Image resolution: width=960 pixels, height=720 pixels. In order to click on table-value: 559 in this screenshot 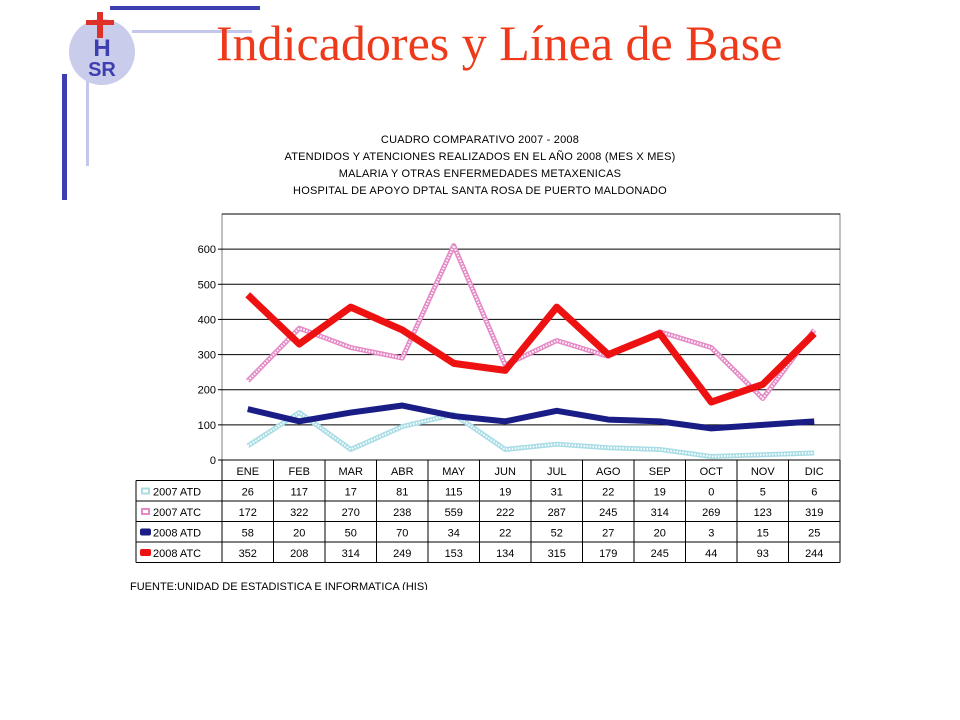, I will do `click(454, 513)`.